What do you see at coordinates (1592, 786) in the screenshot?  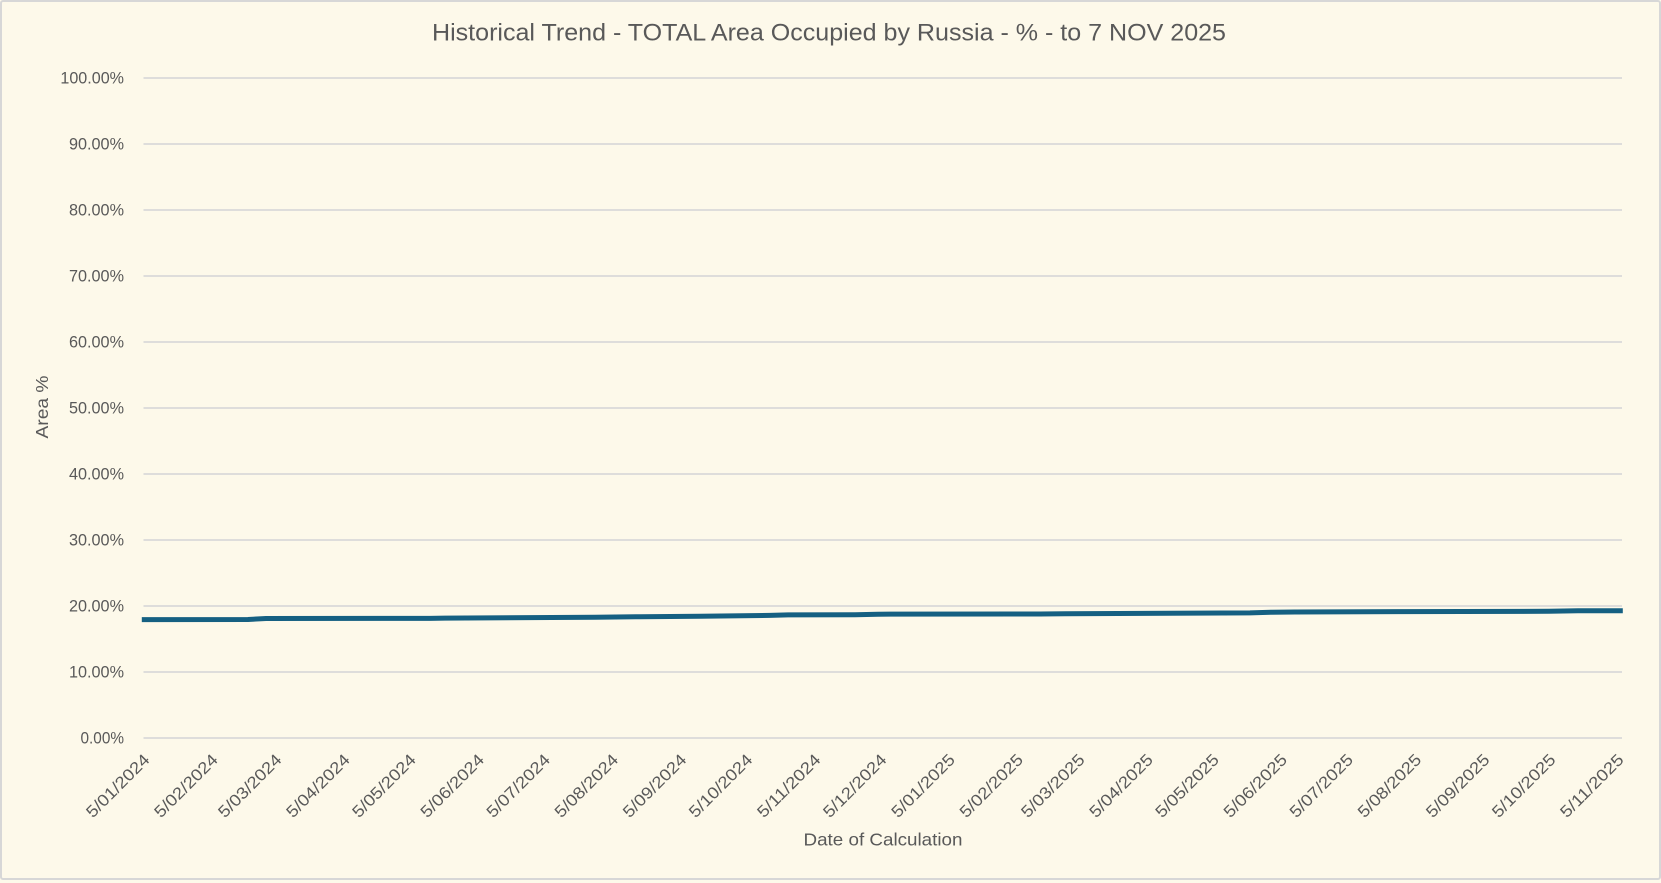 I see `svg-text: 5/11/2025` at bounding box center [1592, 786].